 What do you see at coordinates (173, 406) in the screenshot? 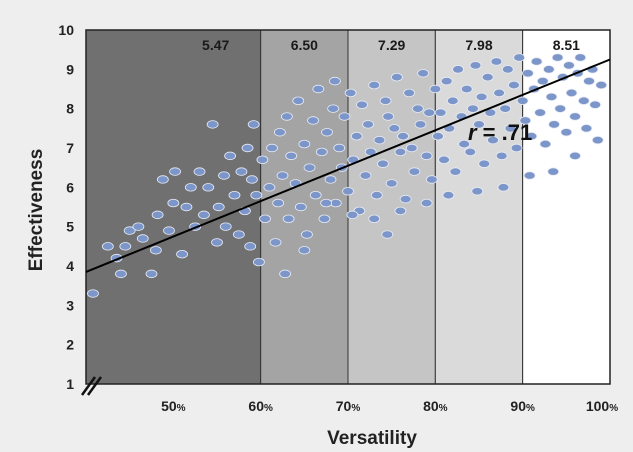
I see `x-tick-label: 50%` at bounding box center [173, 406].